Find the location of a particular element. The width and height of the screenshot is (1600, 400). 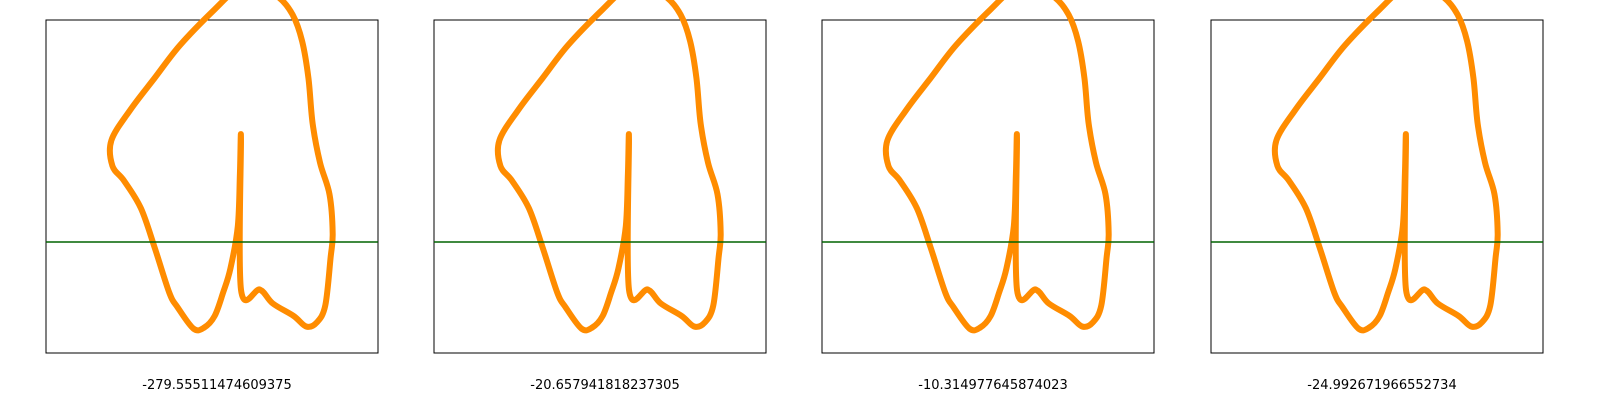

subplot-3-caption: -10.314977645874023 is located at coordinates (993, 385).